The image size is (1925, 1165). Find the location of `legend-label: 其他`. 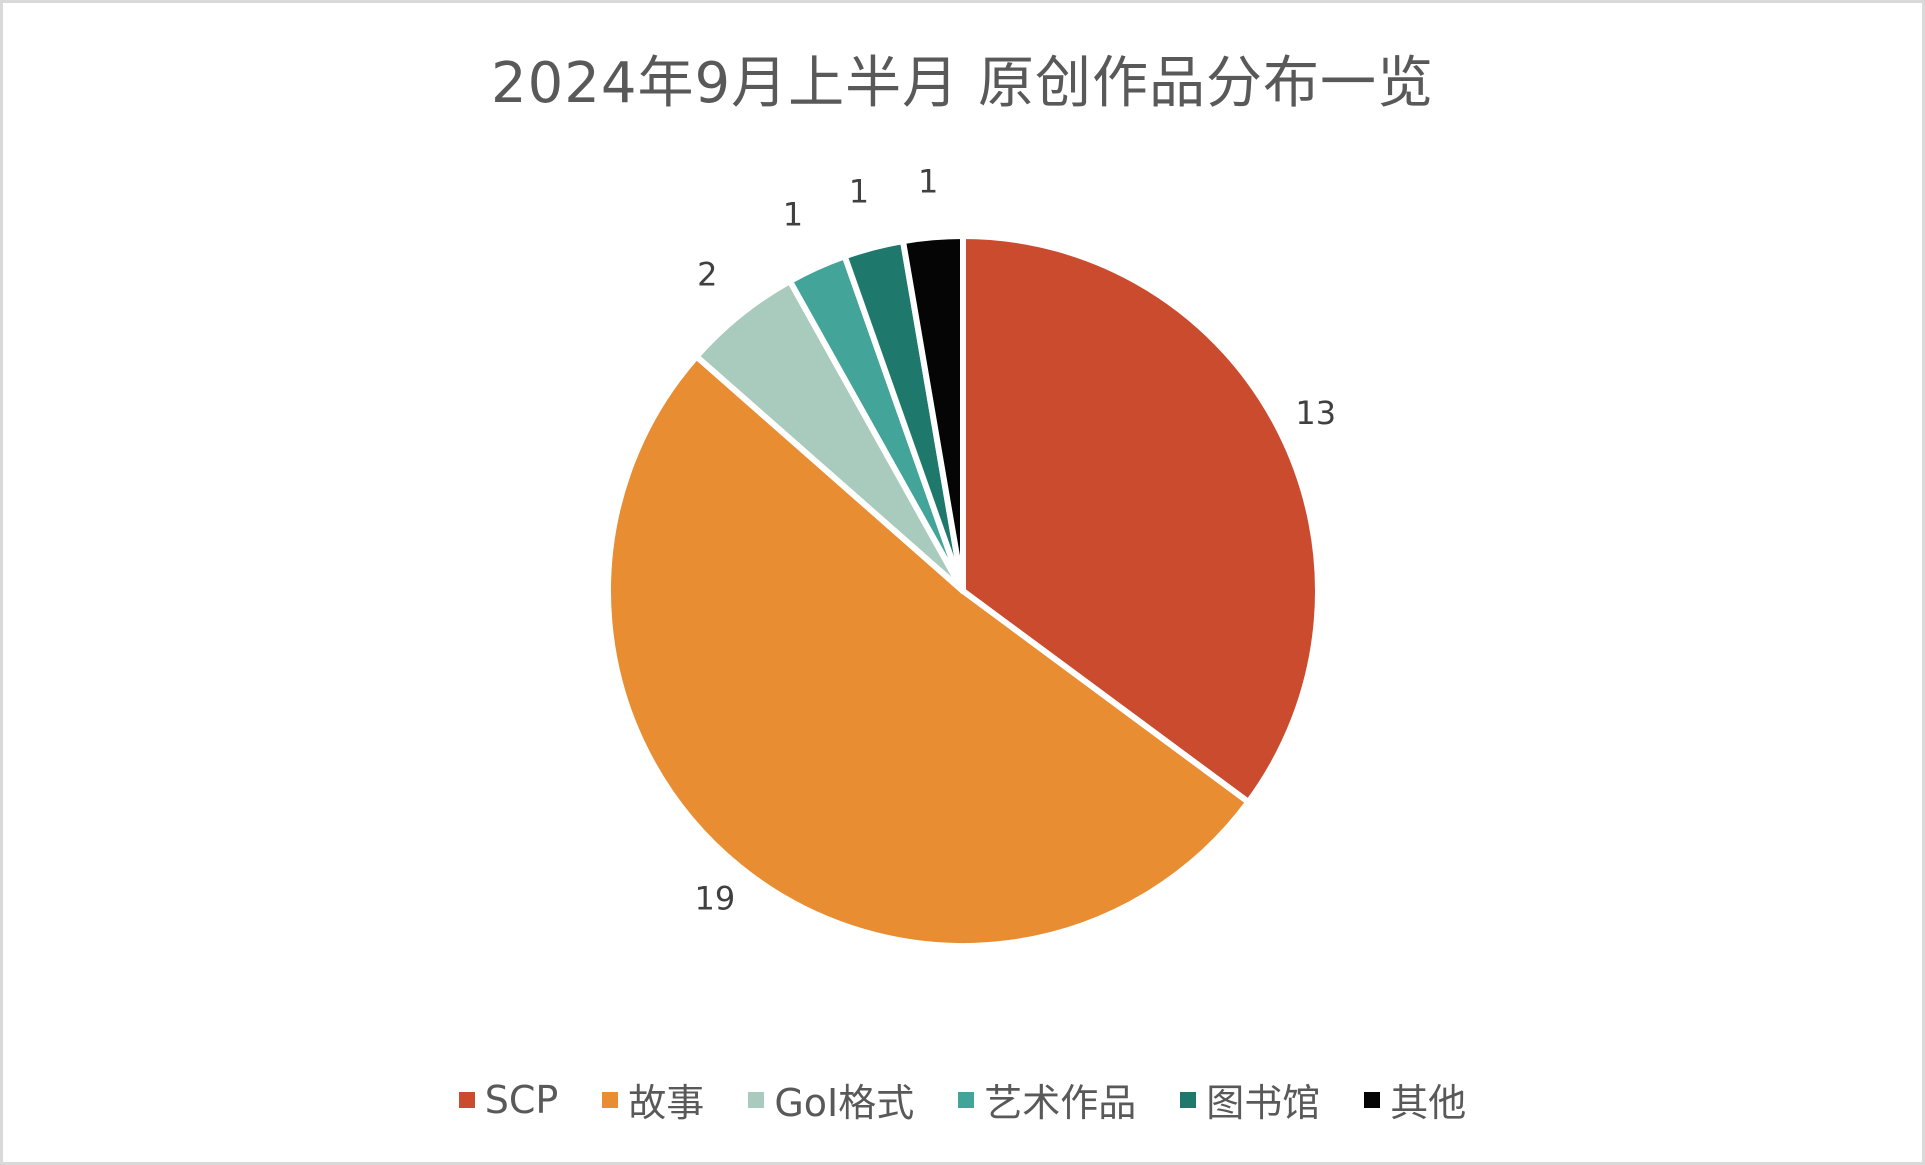

legend-label: 其他 is located at coordinates (1428, 1103).